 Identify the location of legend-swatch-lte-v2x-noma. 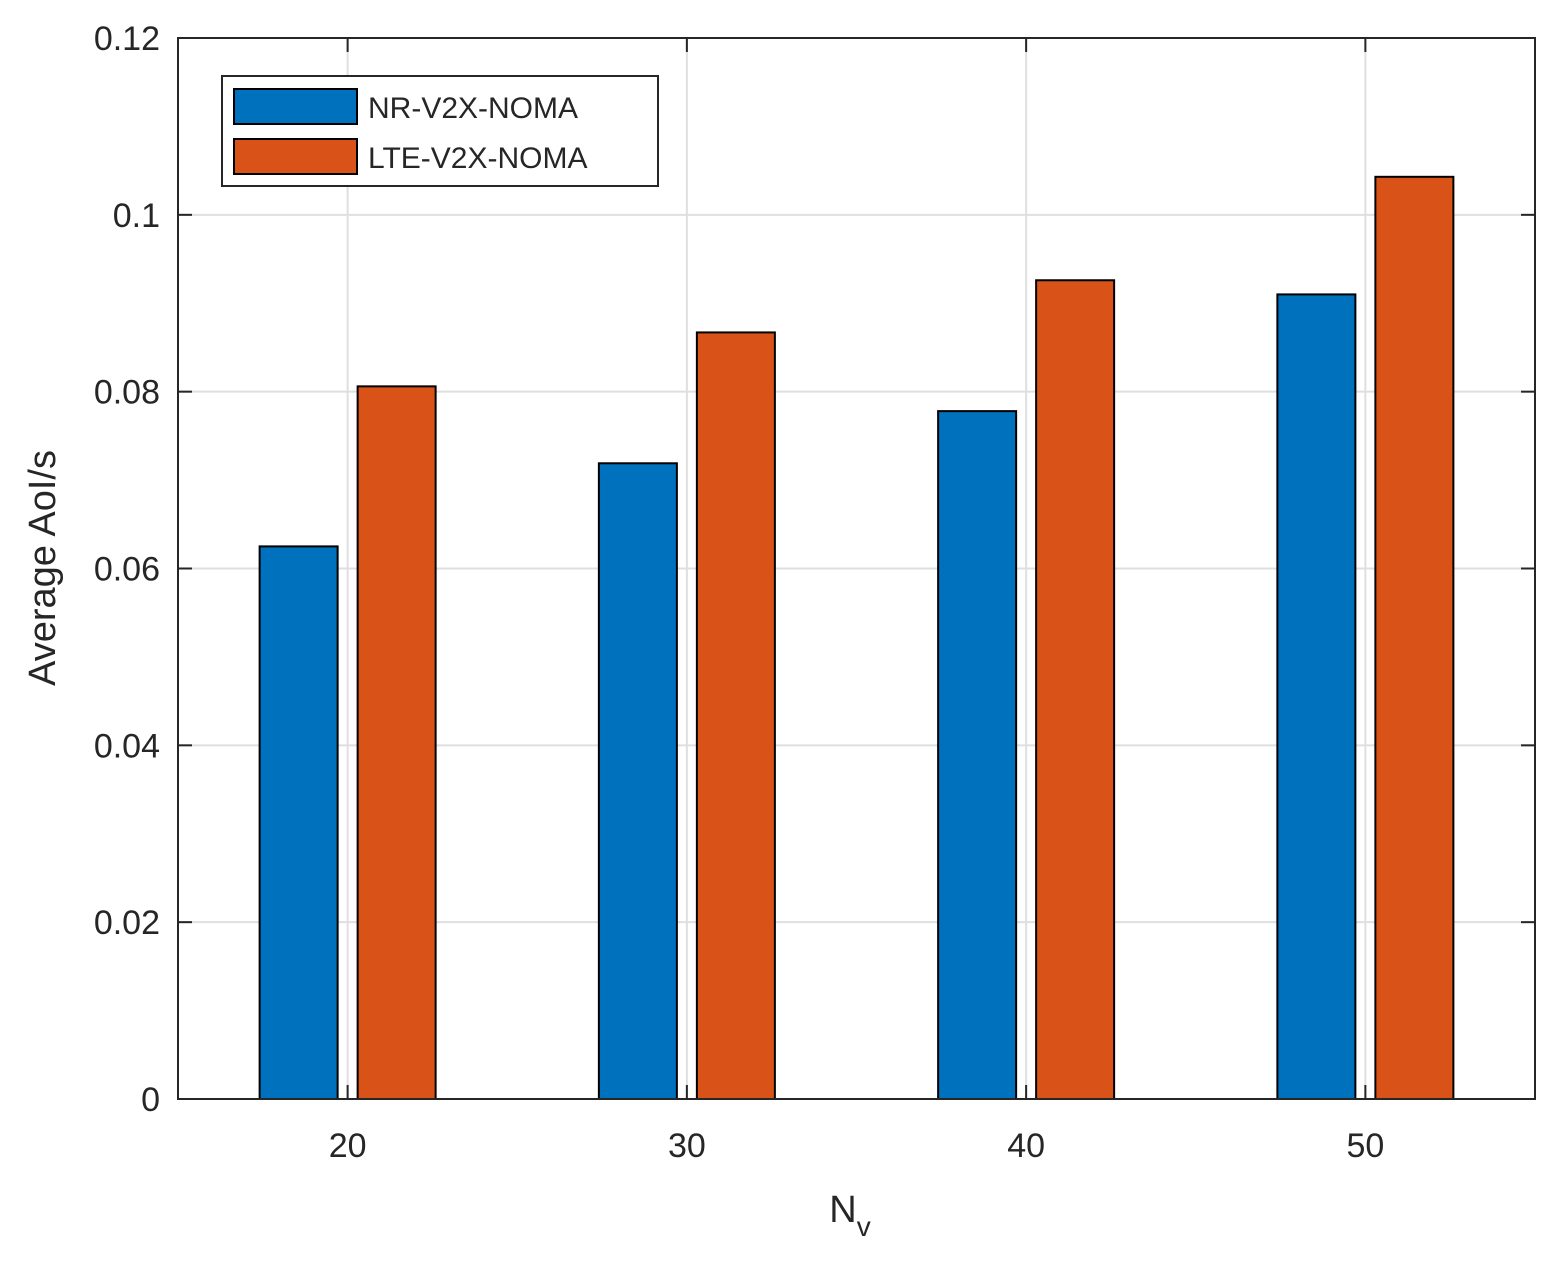
(295, 156).